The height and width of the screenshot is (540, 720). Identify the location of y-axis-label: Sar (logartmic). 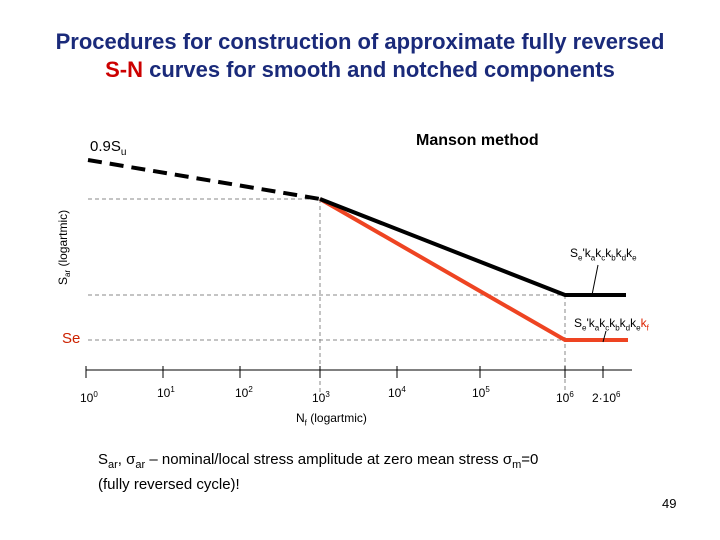
(64, 247).